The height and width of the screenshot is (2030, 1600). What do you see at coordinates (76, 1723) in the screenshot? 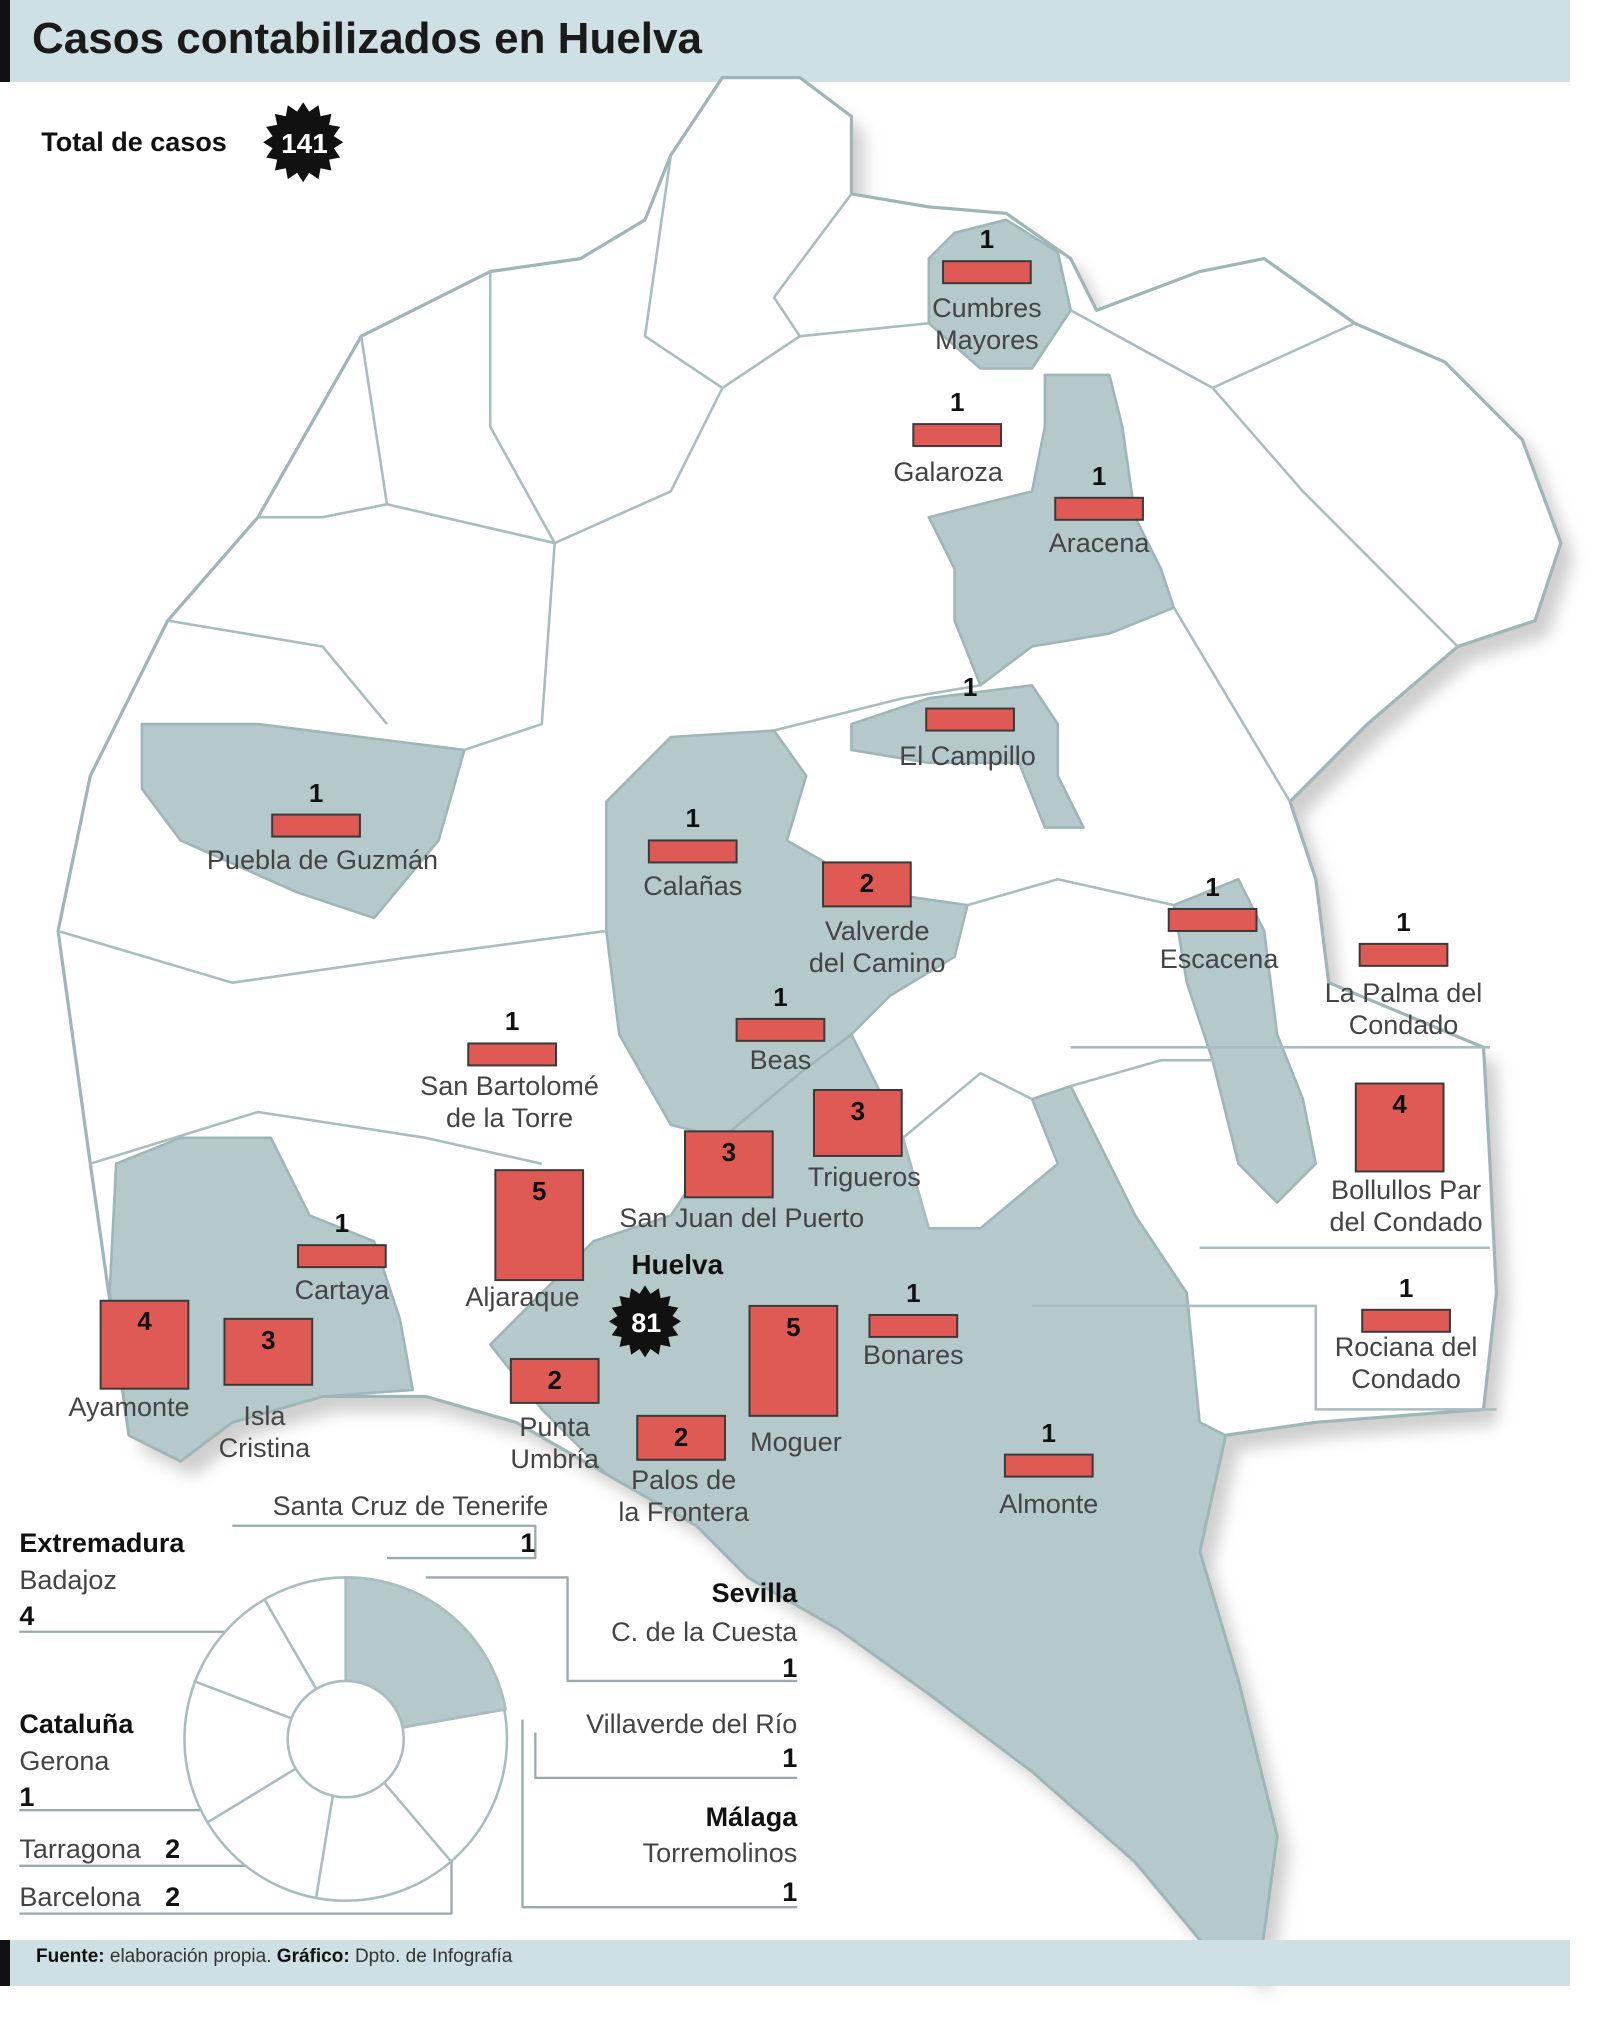
I see `region-name: Cataluña` at bounding box center [76, 1723].